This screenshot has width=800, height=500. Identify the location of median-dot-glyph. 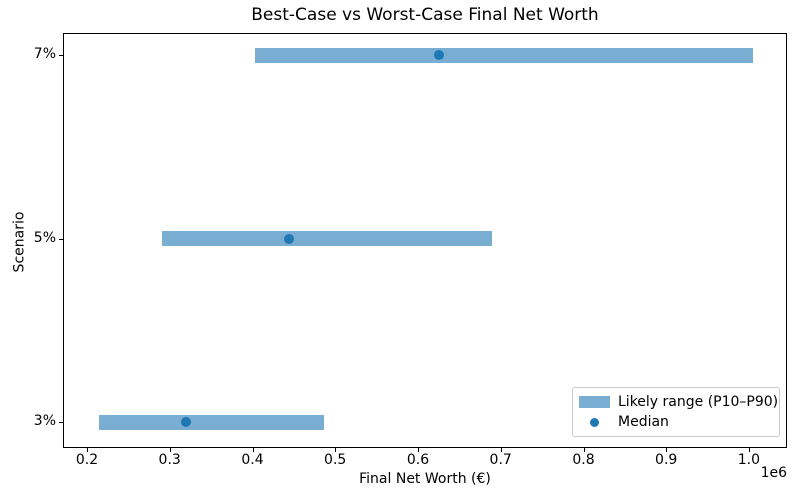
(594, 422).